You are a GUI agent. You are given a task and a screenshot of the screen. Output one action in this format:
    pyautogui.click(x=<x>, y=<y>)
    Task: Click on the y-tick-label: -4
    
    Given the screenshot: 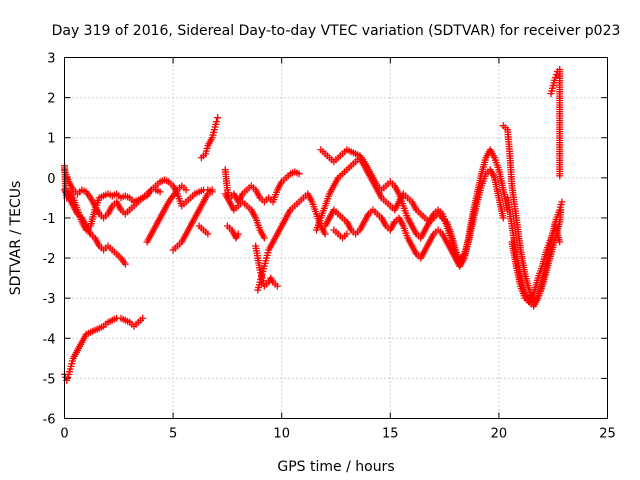 What is the action you would take?
    pyautogui.click(x=49, y=339)
    